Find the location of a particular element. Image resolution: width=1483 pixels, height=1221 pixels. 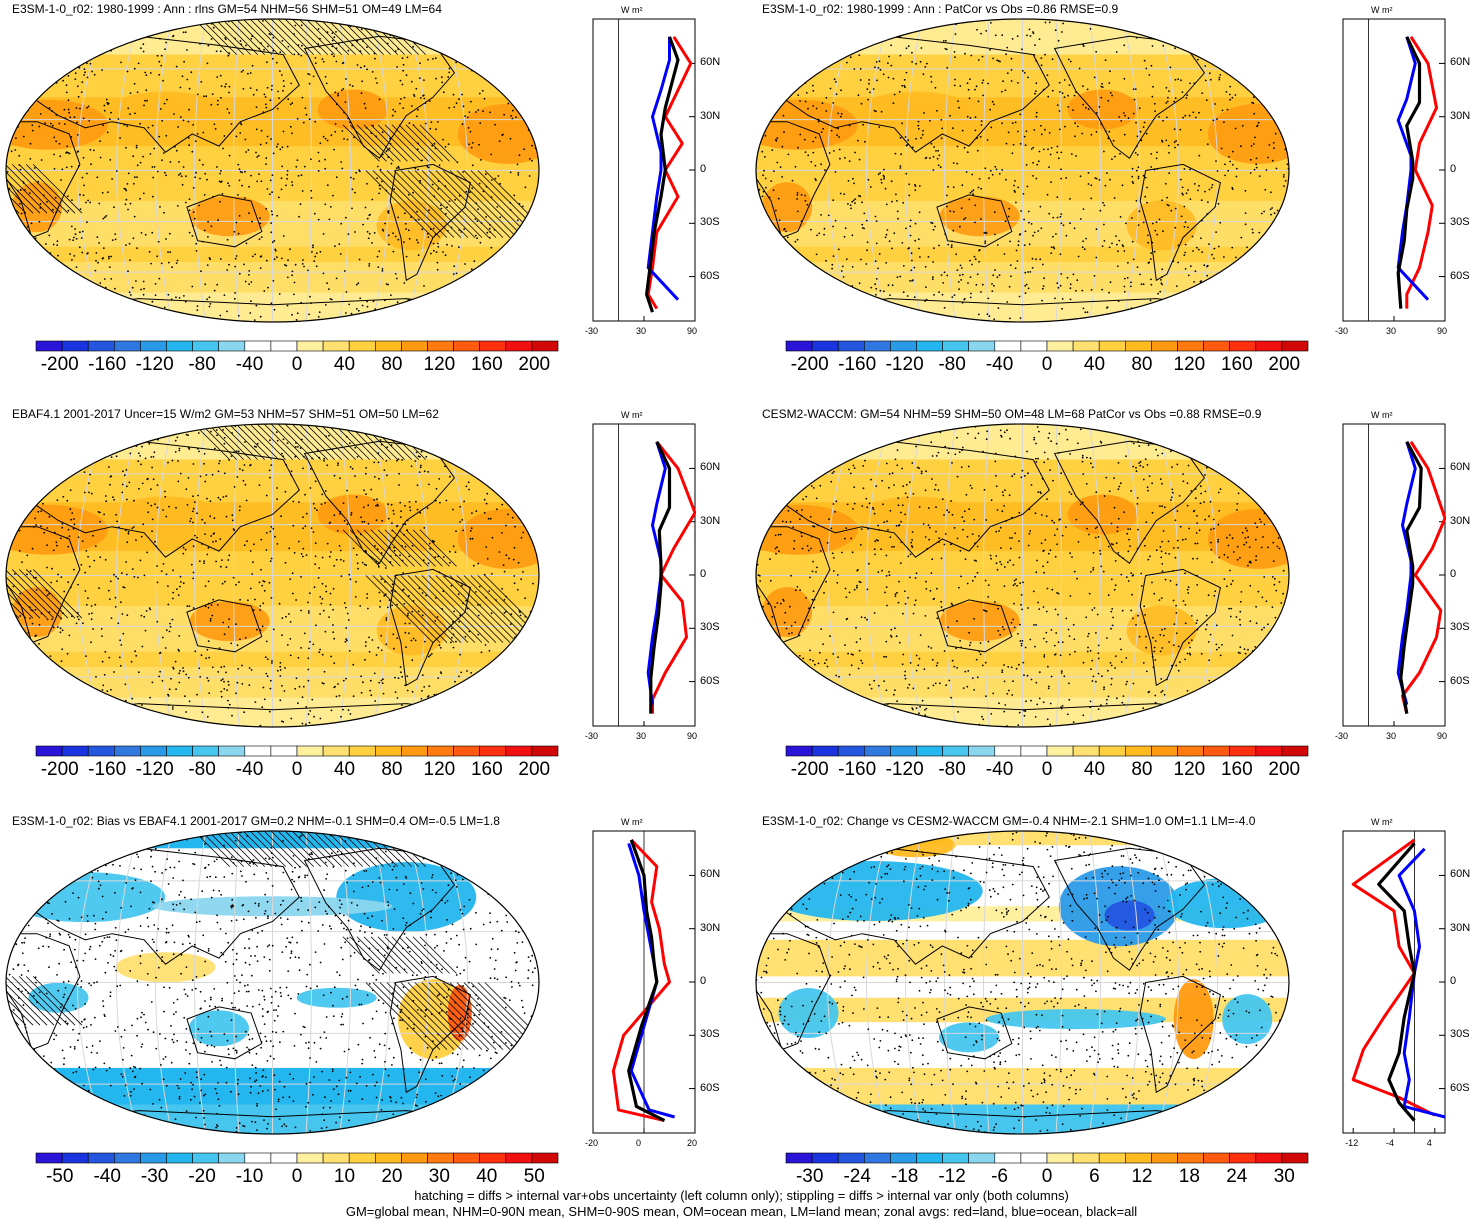

zonal-frame is located at coordinates (1394, 170).